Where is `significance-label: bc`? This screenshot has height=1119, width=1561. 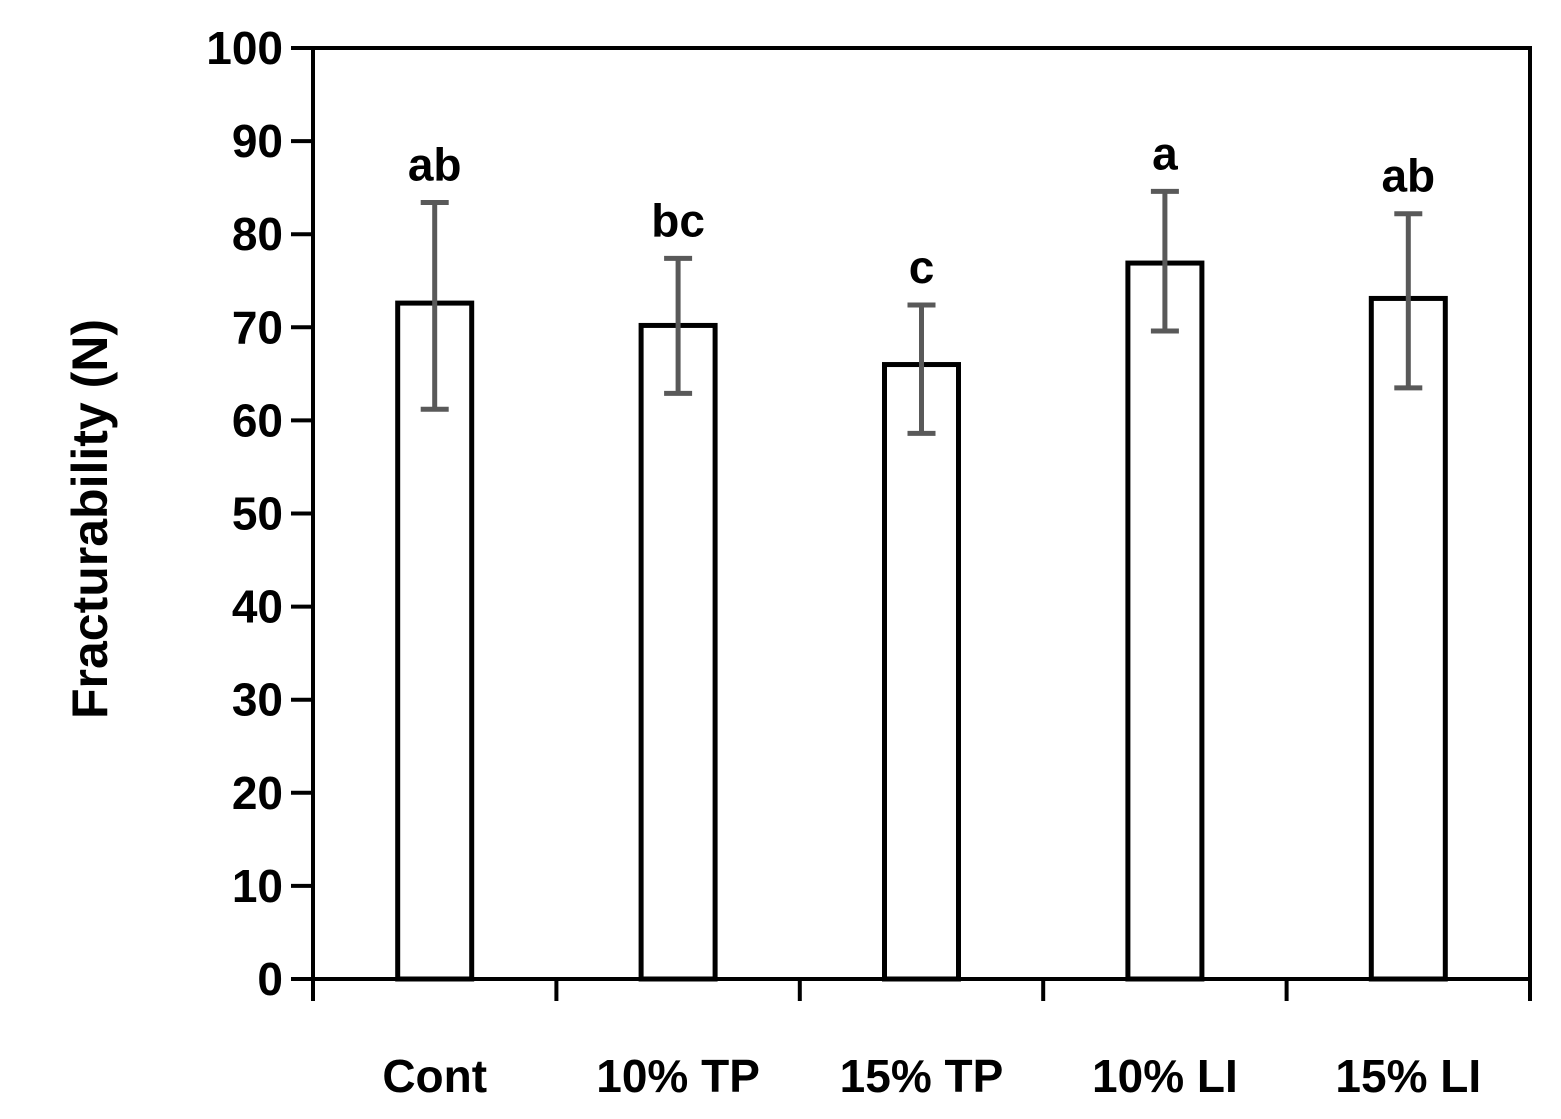
significance-label: bc is located at coordinates (678, 220).